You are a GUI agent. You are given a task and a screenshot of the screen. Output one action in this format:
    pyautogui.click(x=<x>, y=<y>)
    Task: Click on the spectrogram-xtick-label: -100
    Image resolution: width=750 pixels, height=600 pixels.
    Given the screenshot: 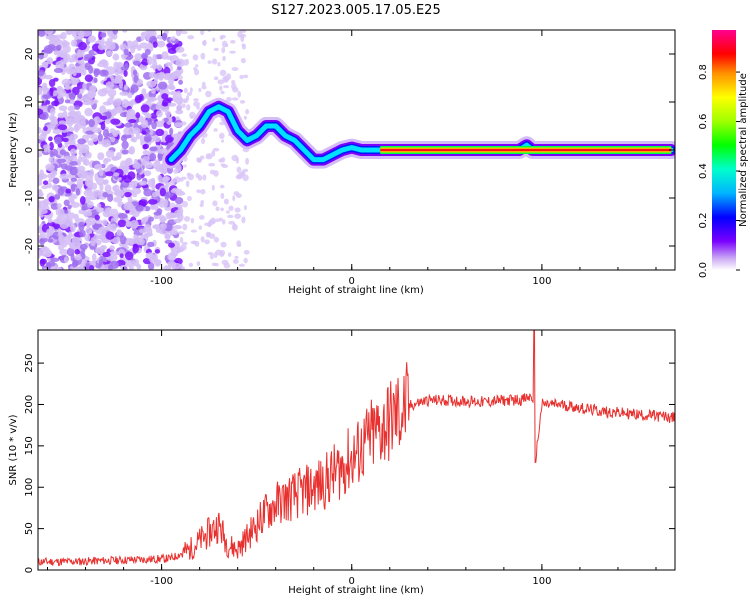 What is the action you would take?
    pyautogui.click(x=161, y=281)
    